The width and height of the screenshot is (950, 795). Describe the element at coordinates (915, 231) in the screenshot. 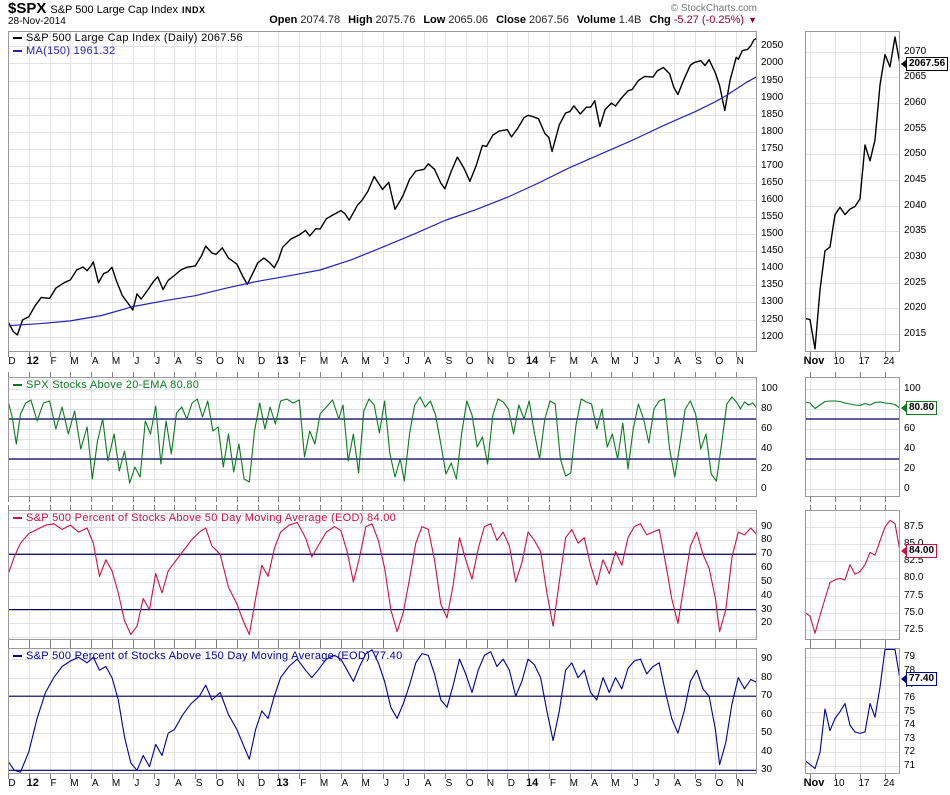

I see `price-mini-chart-ytick: 2035` at that location.